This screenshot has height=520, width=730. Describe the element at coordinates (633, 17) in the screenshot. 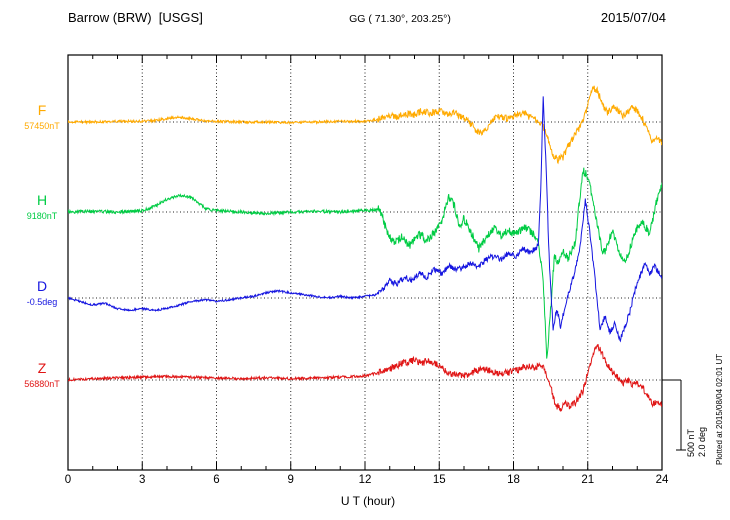

I see `plot-date: 2015/07/04` at that location.